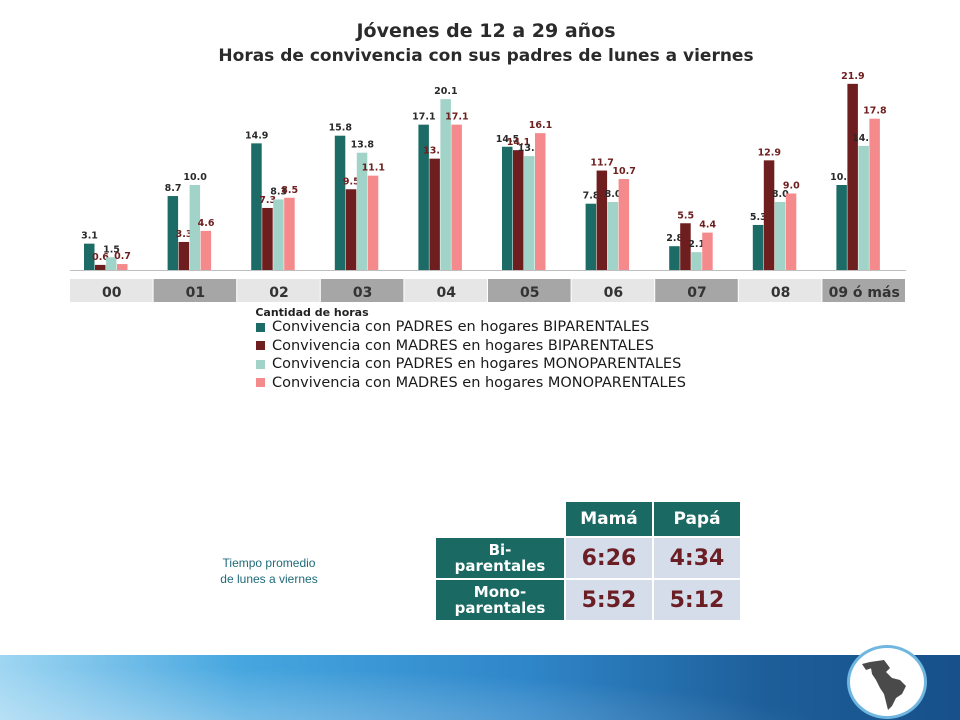  Describe the element at coordinates (480, 687) in the screenshot. I see `footer-glow` at that location.